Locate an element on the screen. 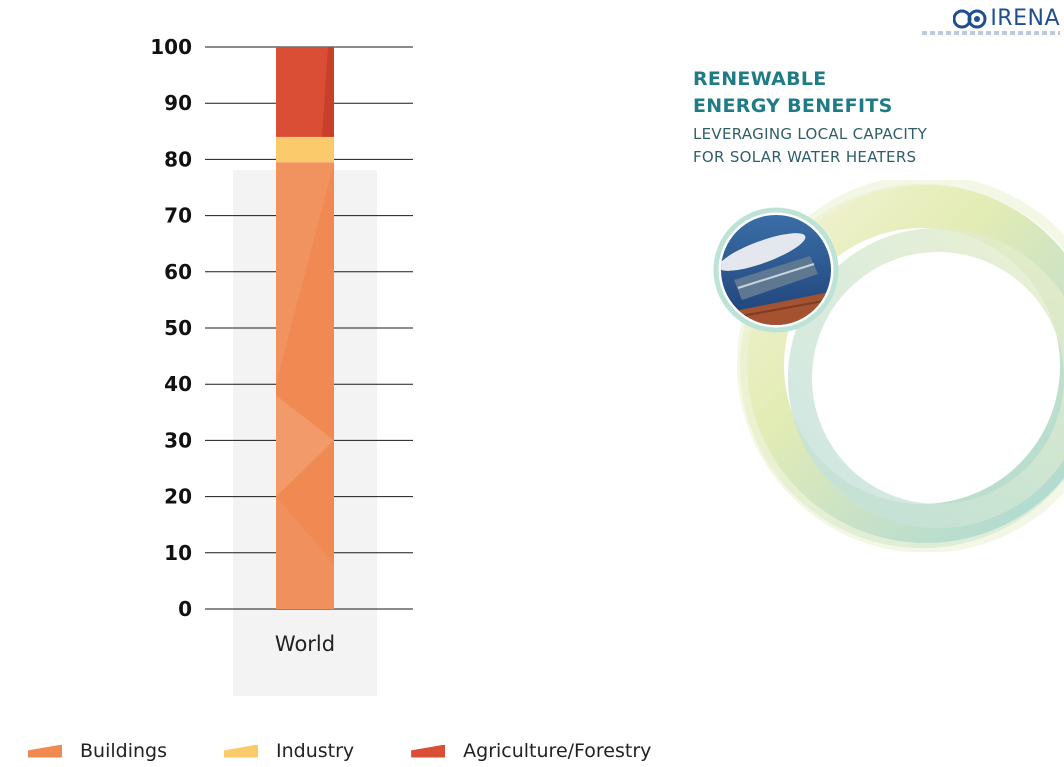 The height and width of the screenshot is (767, 1064). cover-subtitle-line-2: FOR SOLAR WATER HEATERS is located at coordinates (805, 157).